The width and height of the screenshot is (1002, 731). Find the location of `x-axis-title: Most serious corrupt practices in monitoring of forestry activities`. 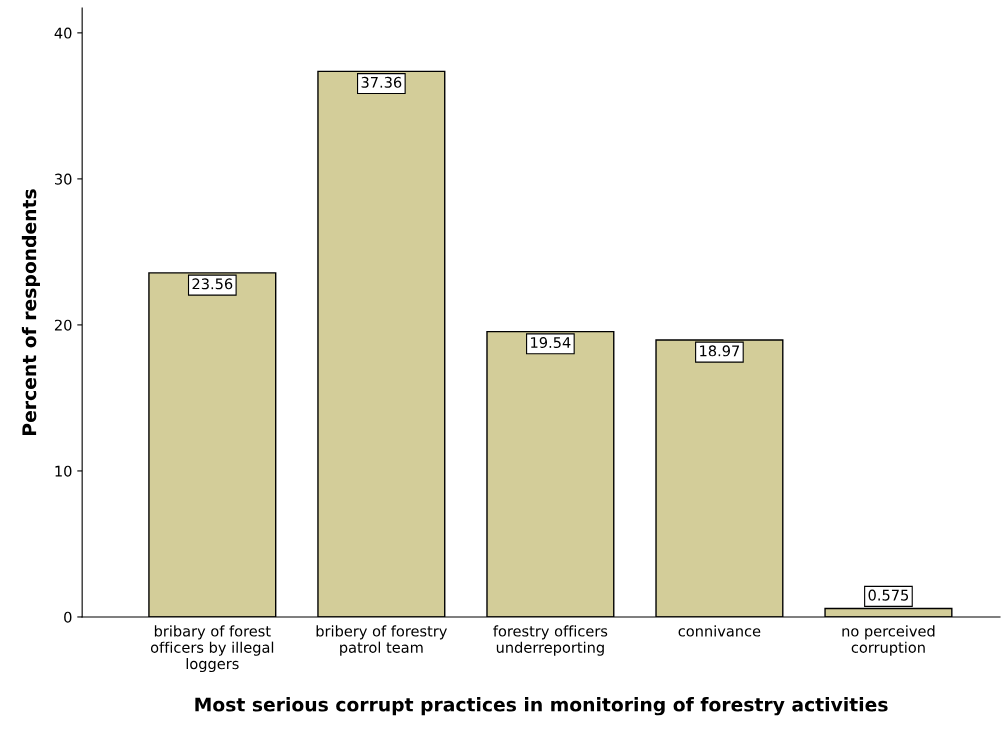

x-axis-title: Most serious corrupt practices in monitoring of forestry activities is located at coordinates (541, 706).